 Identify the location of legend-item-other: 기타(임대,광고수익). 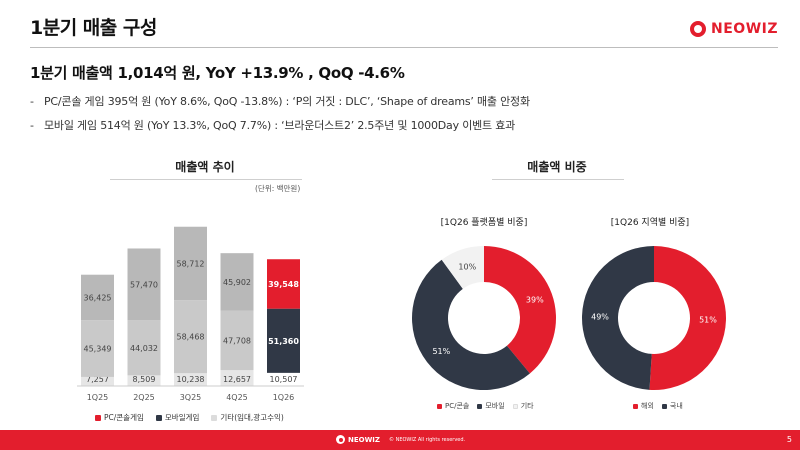
(247, 417).